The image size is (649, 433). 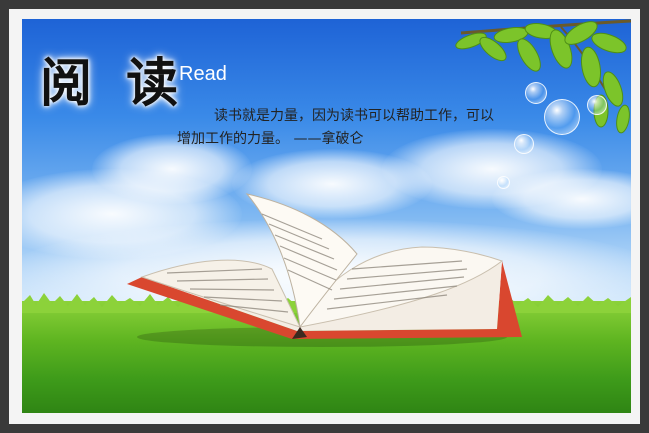 I want to click on poster-quote: 读书就是力量，因为读书可以帮助工作，可以增加工作的力量。 ——拿破仑, so click(x=335, y=127).